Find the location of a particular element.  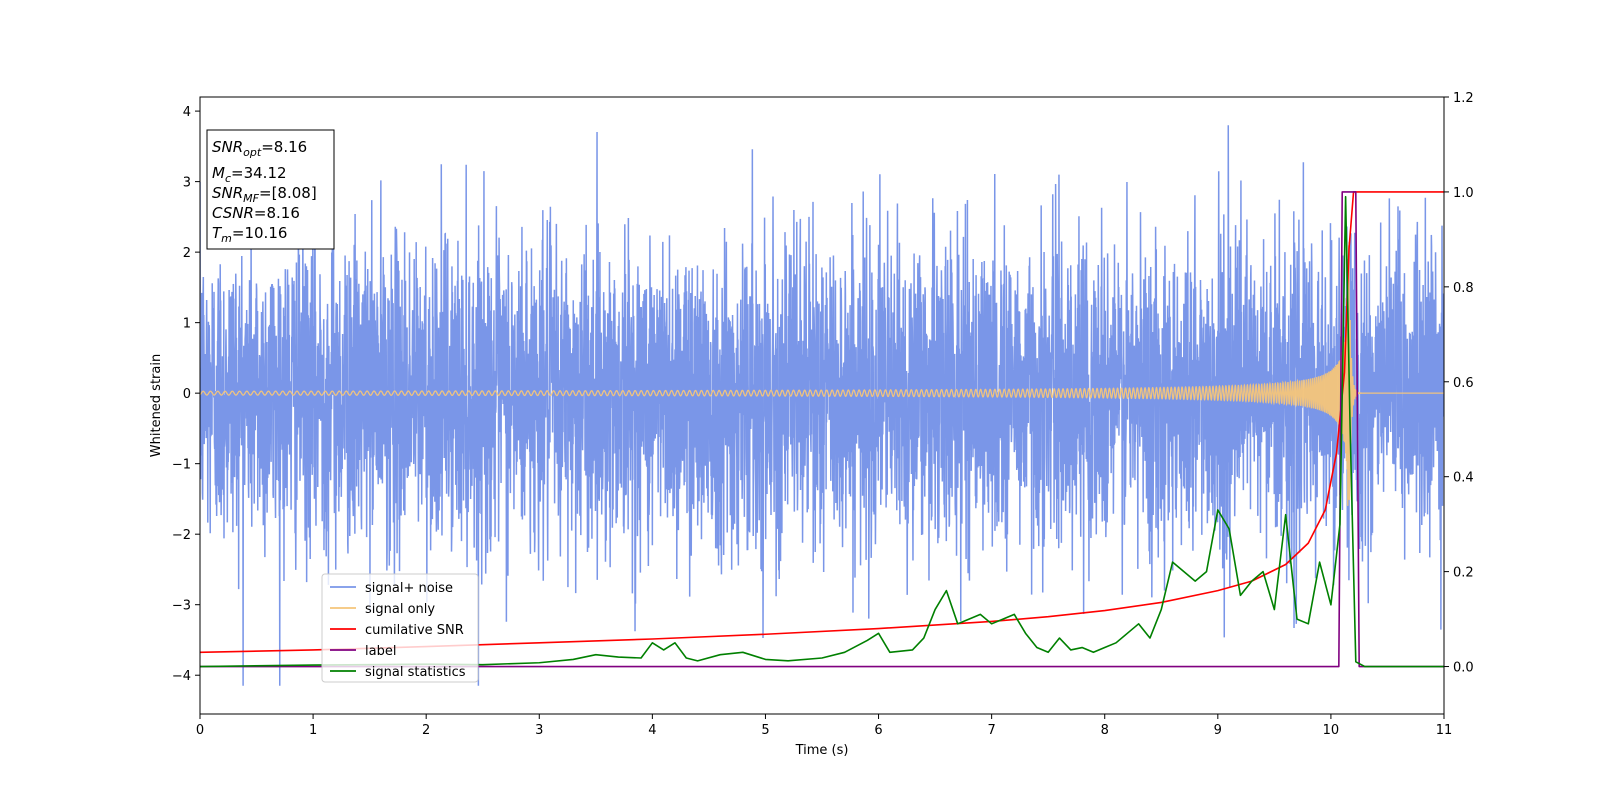

info-tm: Tm=10.16 is located at coordinates (249, 234).